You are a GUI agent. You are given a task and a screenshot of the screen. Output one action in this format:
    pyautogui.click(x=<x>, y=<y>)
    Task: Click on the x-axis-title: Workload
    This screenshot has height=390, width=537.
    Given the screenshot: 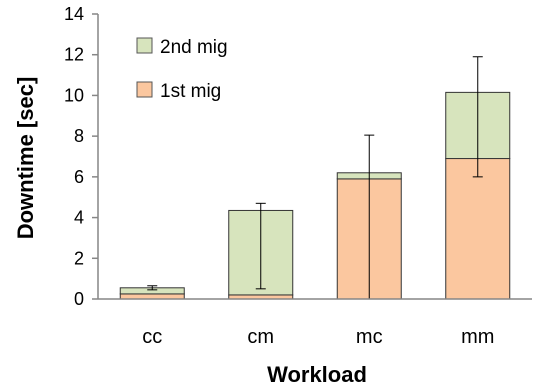 What is the action you would take?
    pyautogui.click(x=317, y=374)
    